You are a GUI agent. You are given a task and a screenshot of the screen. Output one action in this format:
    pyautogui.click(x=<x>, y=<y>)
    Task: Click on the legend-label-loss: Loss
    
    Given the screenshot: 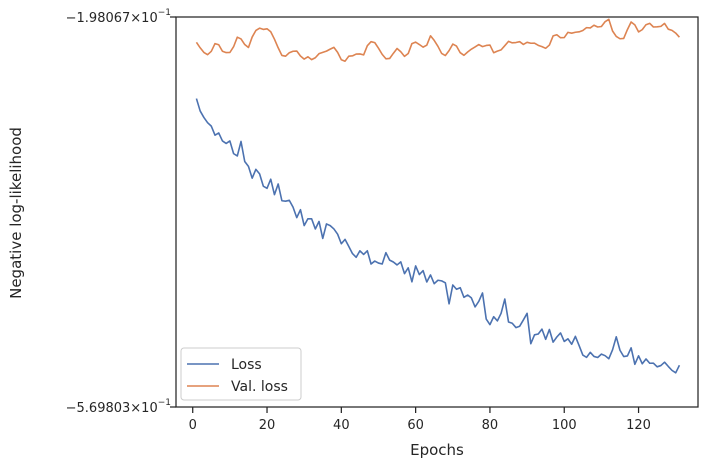 What is the action you would take?
    pyautogui.click(x=246, y=365)
    